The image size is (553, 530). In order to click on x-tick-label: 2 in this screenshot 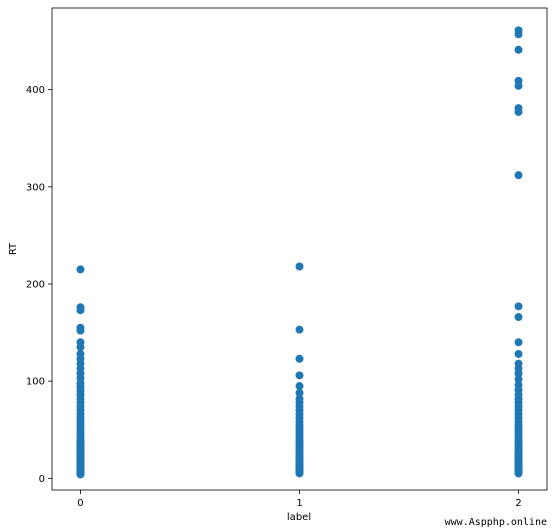, I will do `click(518, 503)`.